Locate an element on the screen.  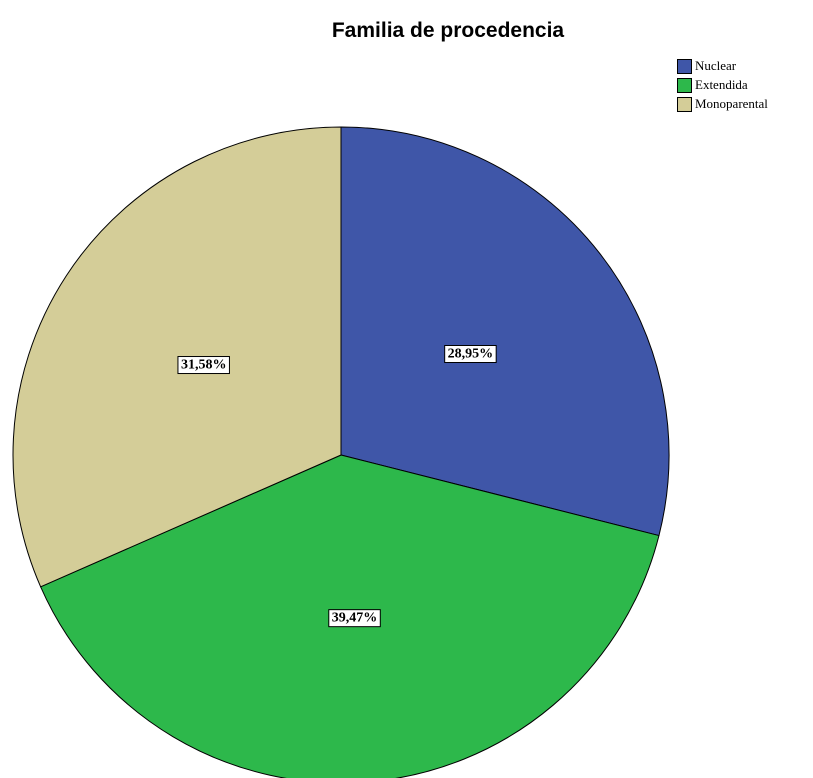
data-label-text: 28,95% is located at coordinates (471, 353).